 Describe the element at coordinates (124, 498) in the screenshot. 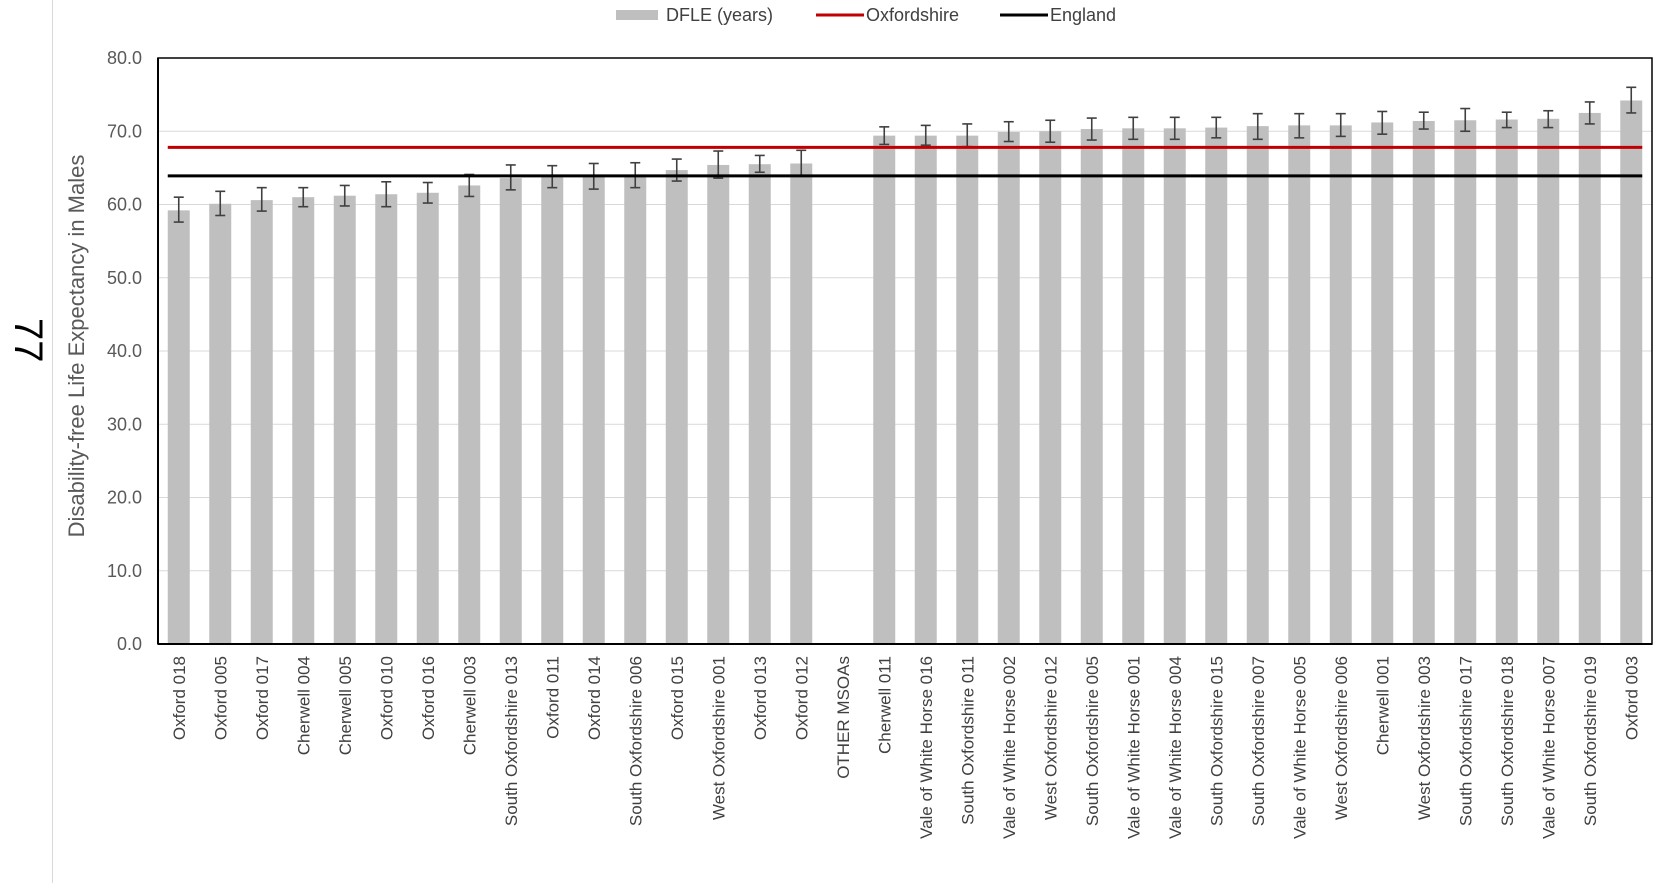

I see `y-tick-label: 20.0` at that location.